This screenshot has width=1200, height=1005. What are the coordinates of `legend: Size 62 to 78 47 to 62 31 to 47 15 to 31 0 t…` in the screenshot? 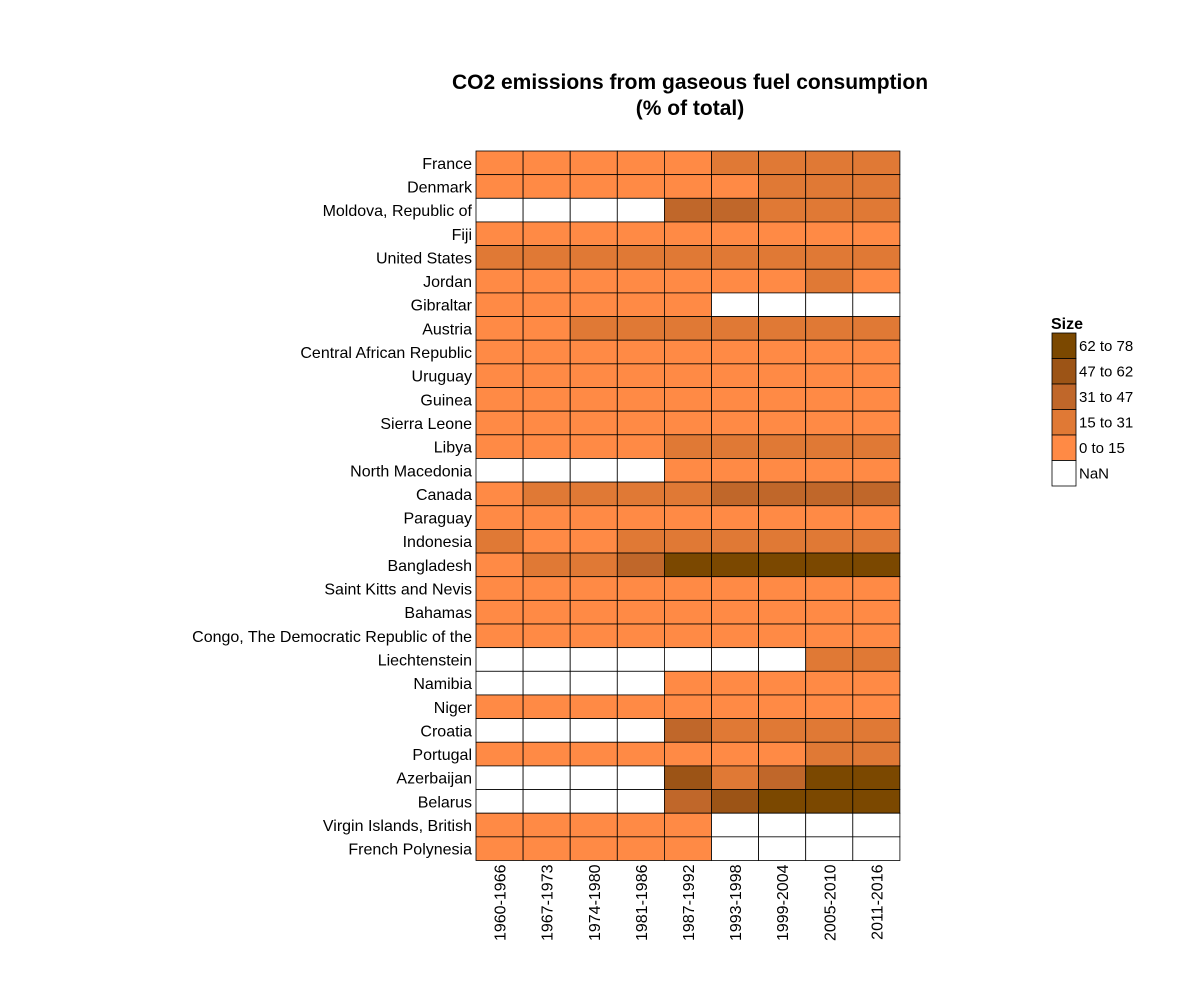 It's located at (1092, 401).